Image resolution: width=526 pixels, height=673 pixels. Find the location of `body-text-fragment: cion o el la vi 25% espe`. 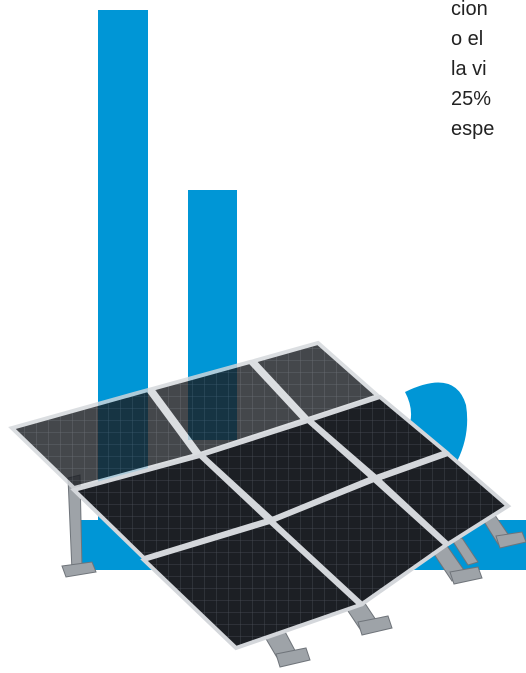

body-text-fragment: cion o el la vi 25% espe is located at coordinates (488, 72).